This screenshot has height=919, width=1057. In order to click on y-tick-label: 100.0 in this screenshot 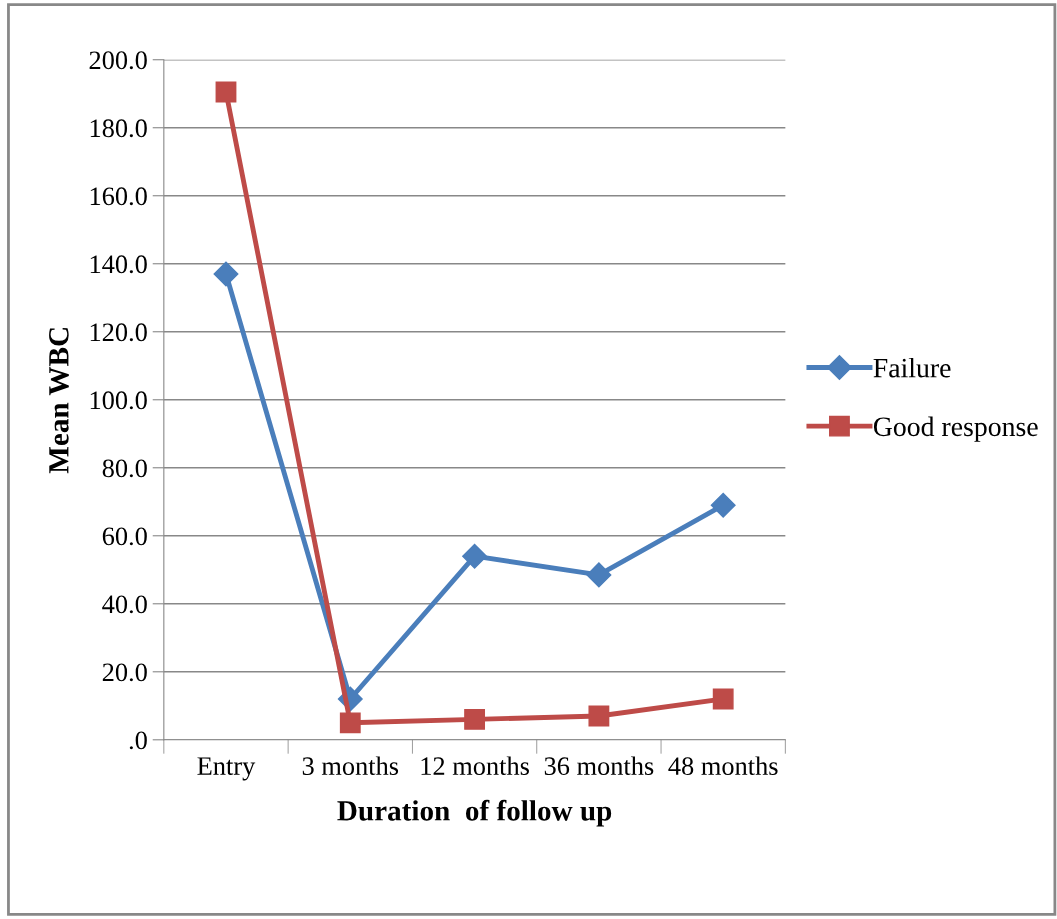, I will do `click(118, 400)`.